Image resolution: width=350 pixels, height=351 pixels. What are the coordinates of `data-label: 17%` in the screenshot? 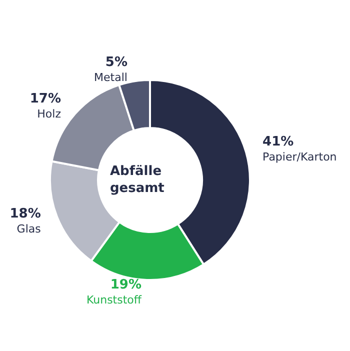 It's located at (45, 98).